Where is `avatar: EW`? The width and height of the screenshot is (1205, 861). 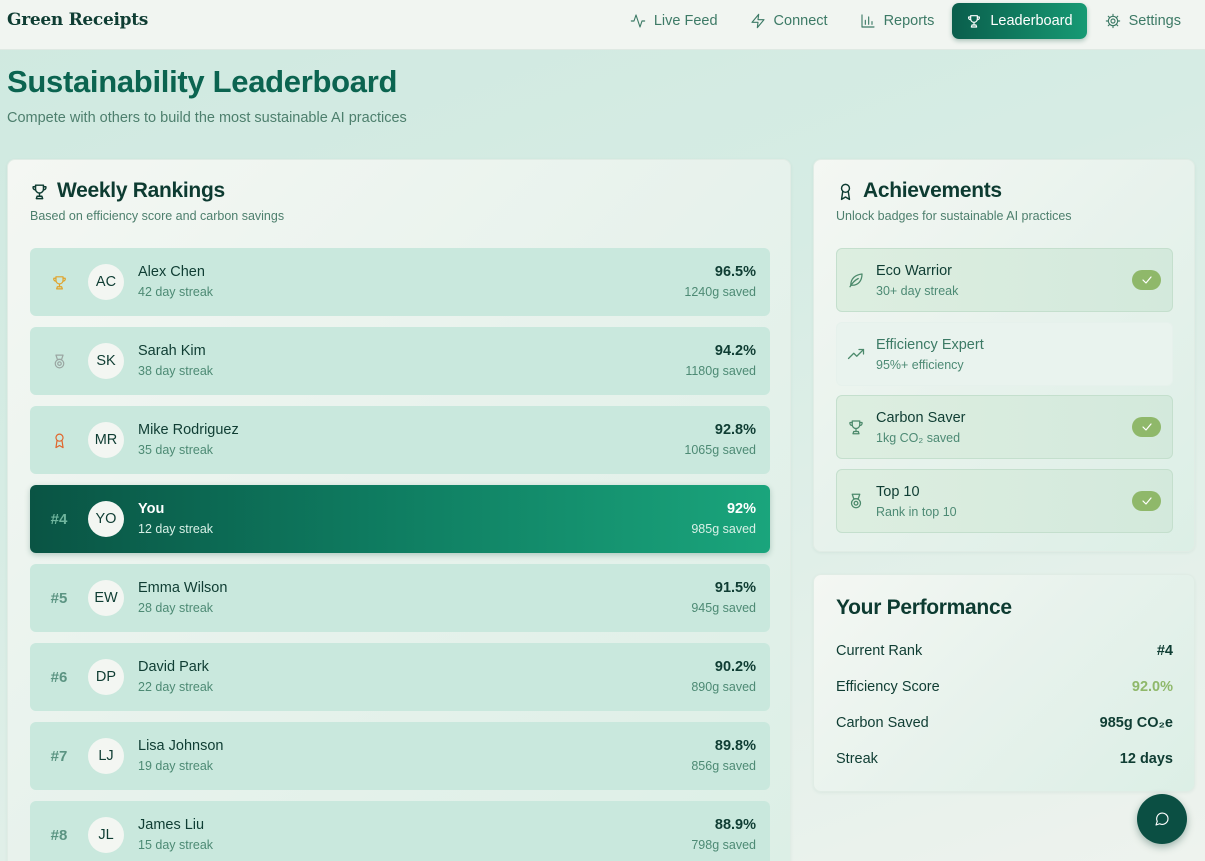
avatar: EW is located at coordinates (106, 598).